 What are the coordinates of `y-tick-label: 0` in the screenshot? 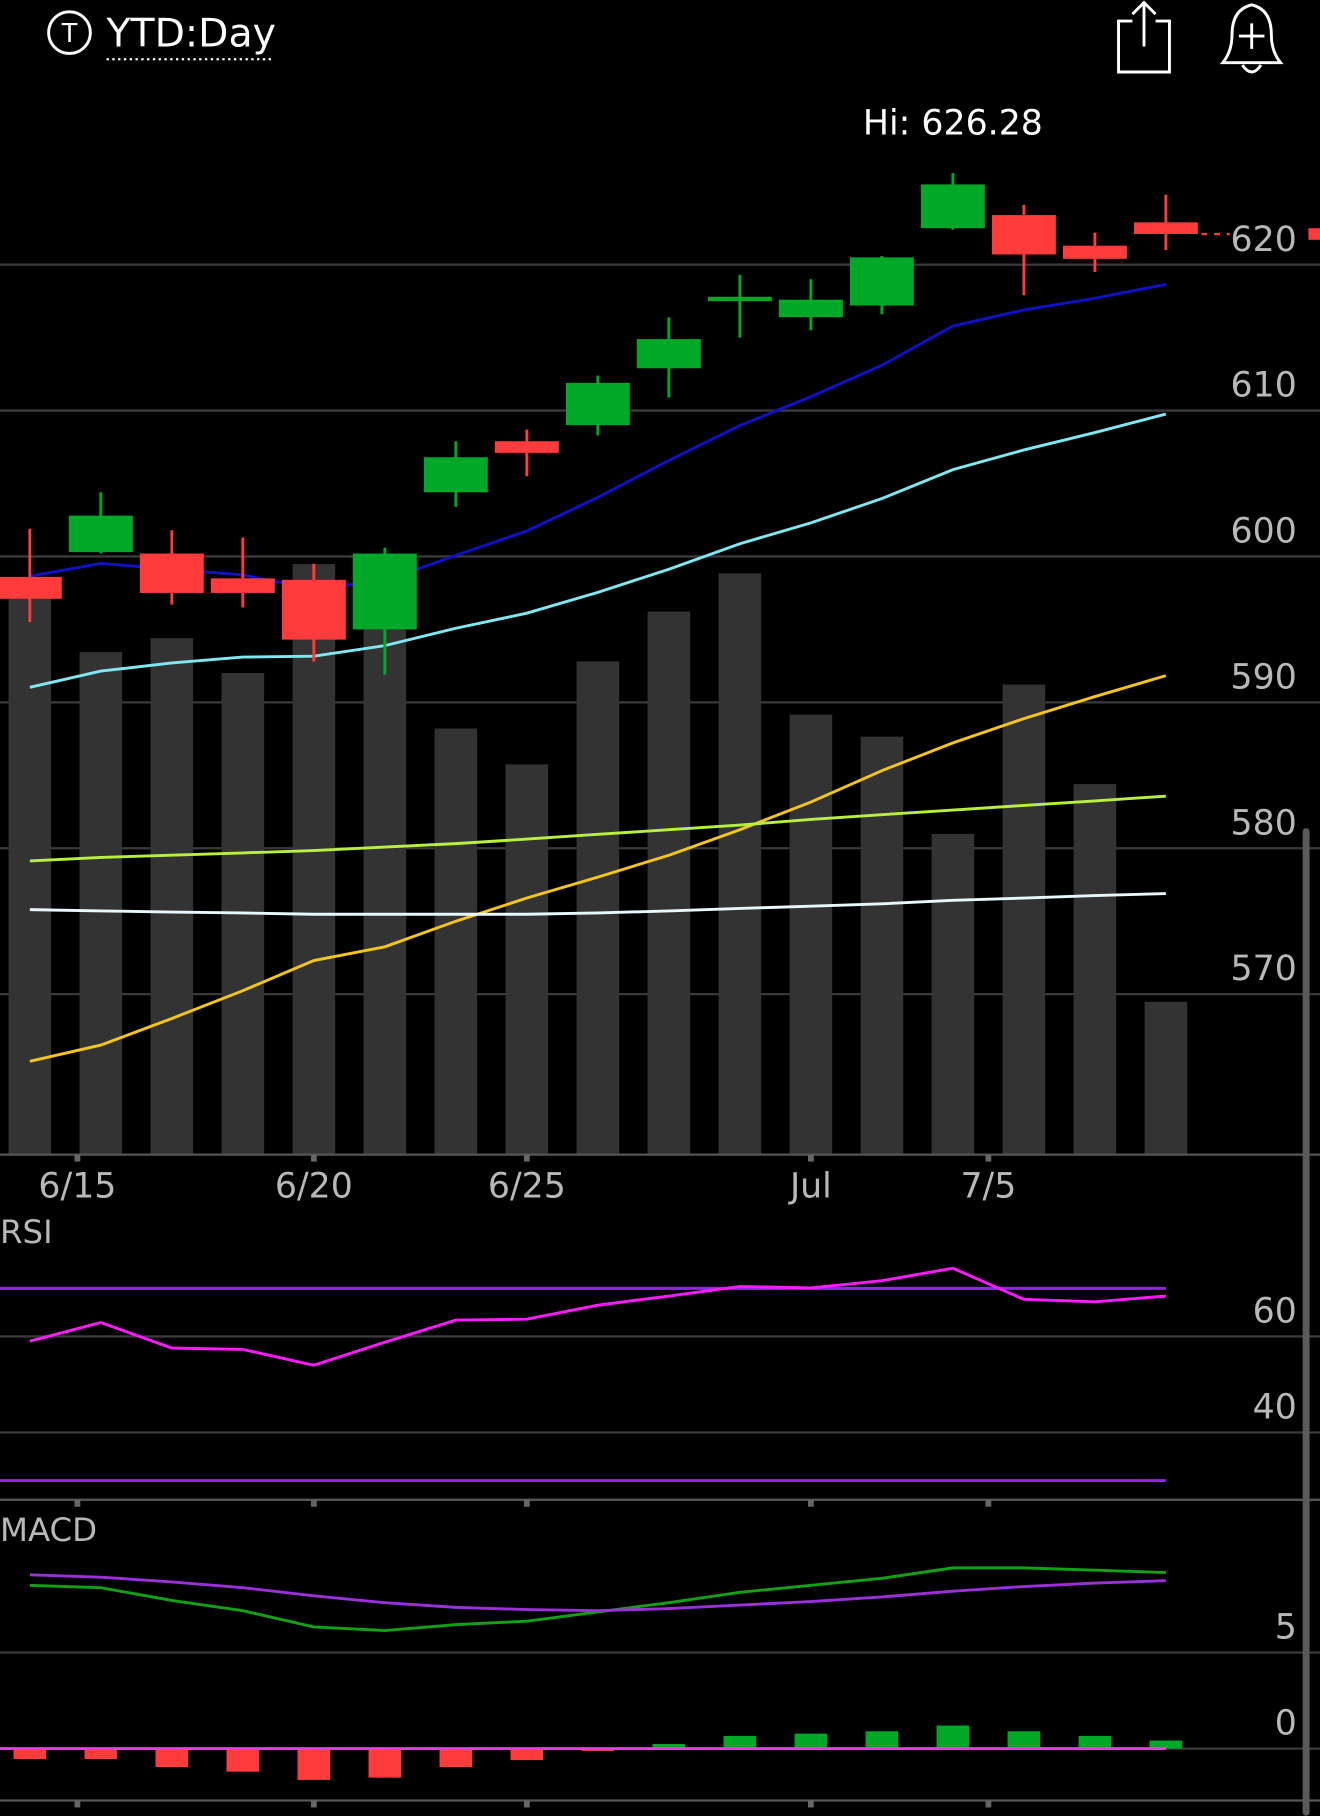 It's located at (1286, 1724).